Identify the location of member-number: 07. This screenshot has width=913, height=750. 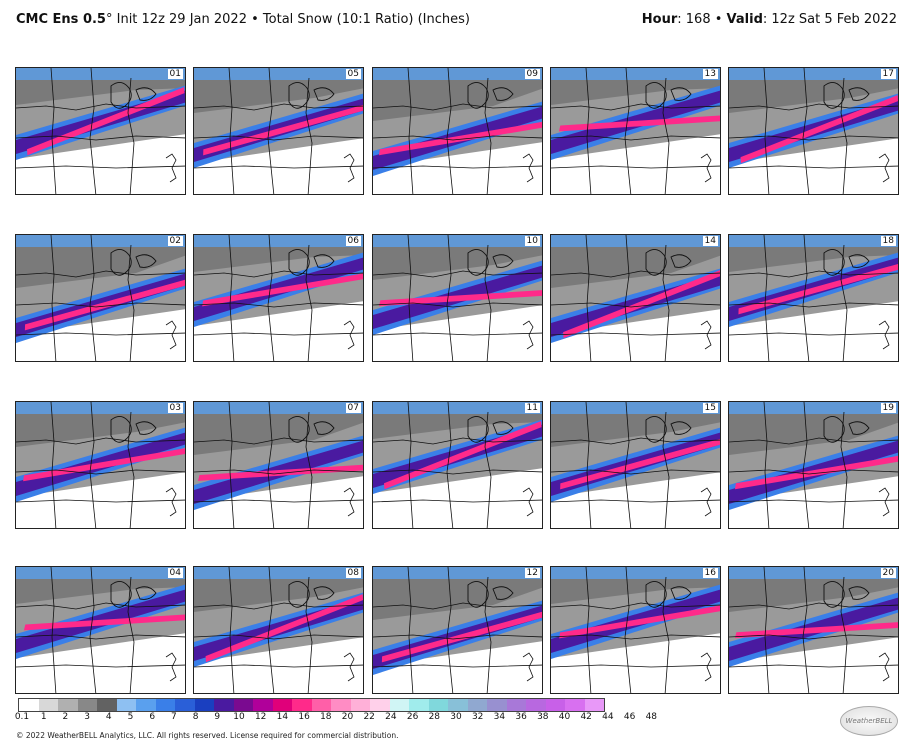
(353, 408).